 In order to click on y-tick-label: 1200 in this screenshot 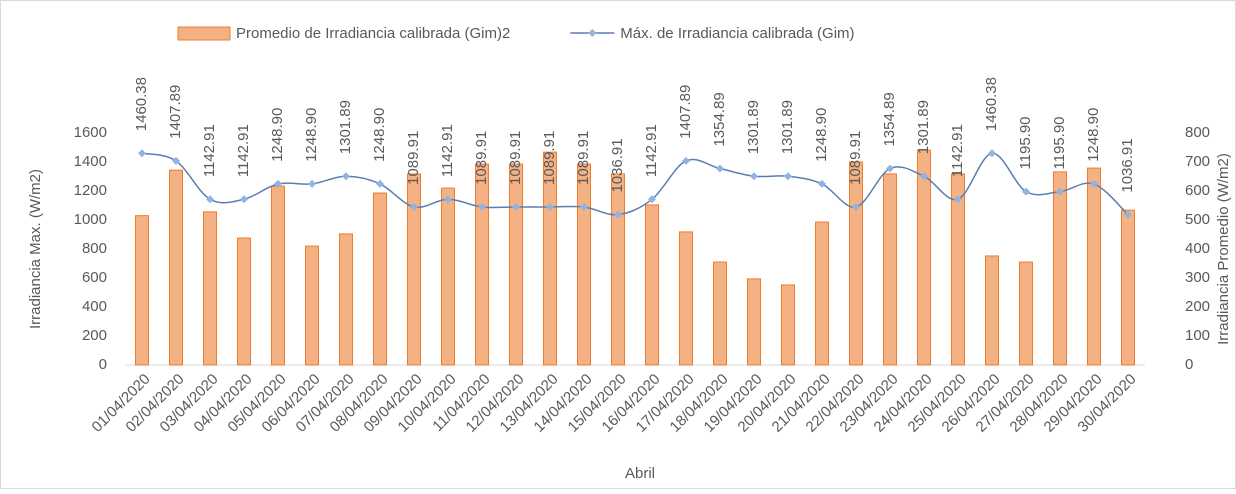, I will do `click(90, 190)`.